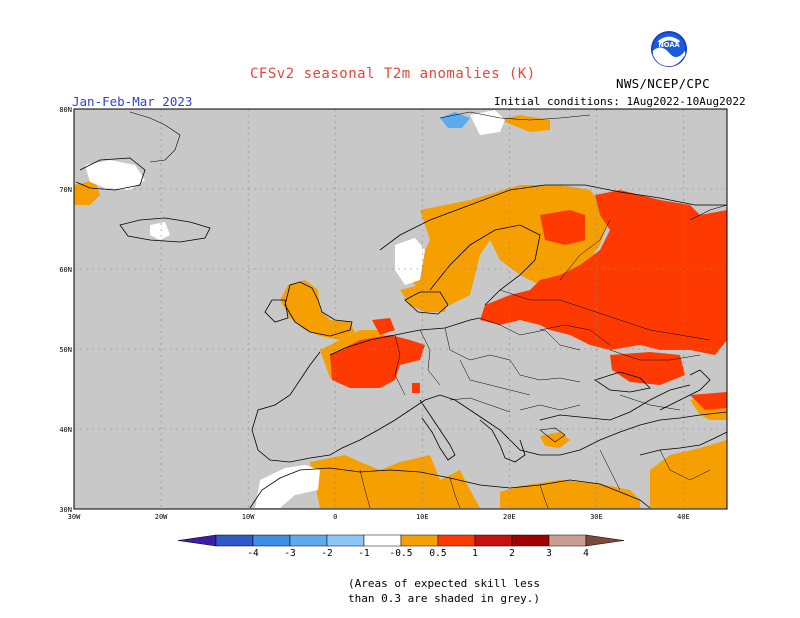 The image size is (800, 618). What do you see at coordinates (437, 553) in the screenshot?
I see `colorbar-label: 0.5` at bounding box center [437, 553].